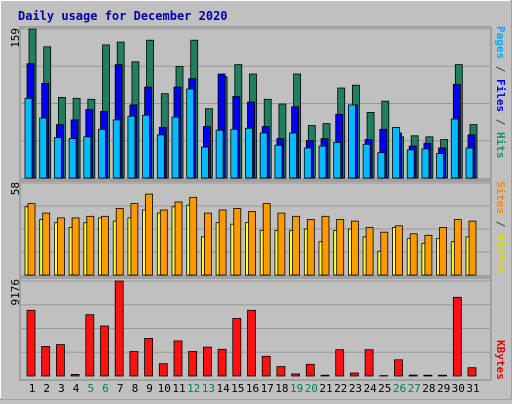 The image size is (512, 404). Describe the element at coordinates (384, 388) in the screenshot. I see `x-tick-label: 25` at that location.